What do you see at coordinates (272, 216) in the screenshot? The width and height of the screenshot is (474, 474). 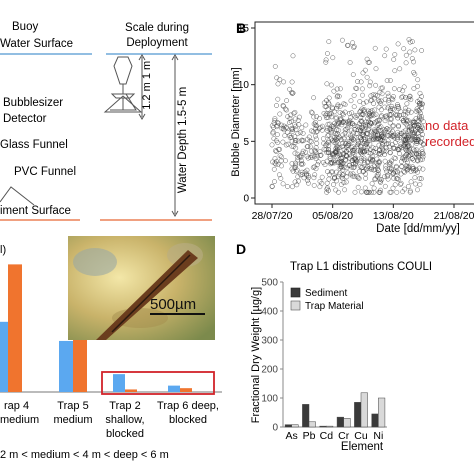 I see `x-tick-label: 28/07/20` at bounding box center [272, 216].